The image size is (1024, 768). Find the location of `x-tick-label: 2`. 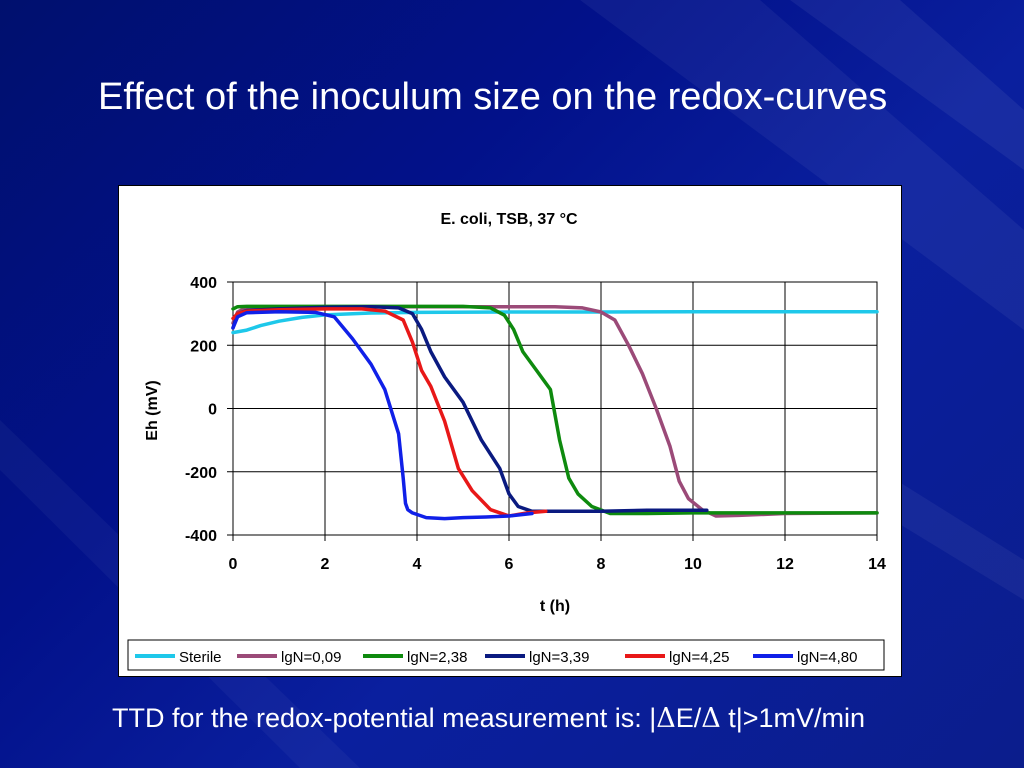

x-tick-label: 2 is located at coordinates (325, 564).